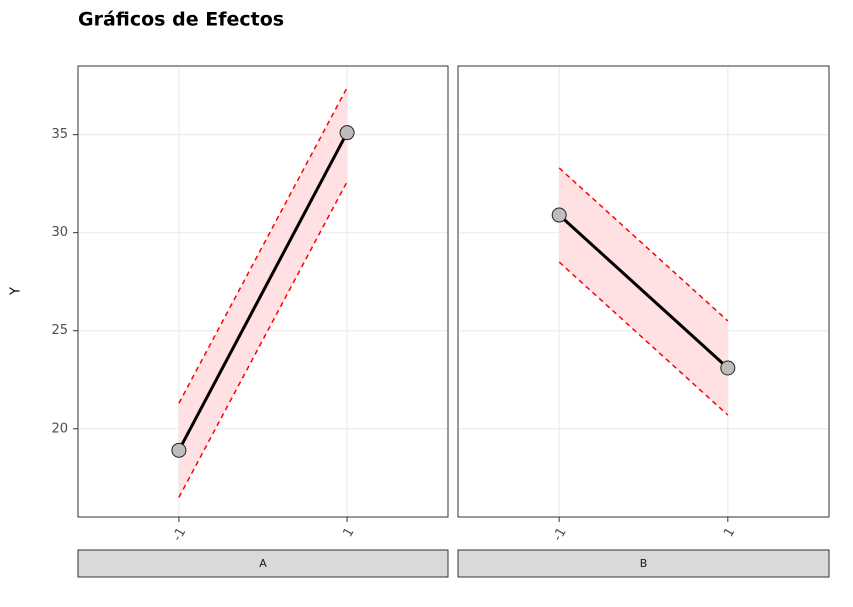 This screenshot has width=853, height=607. I want to click on chart-title: Gráficos de Efectos, so click(181, 20).